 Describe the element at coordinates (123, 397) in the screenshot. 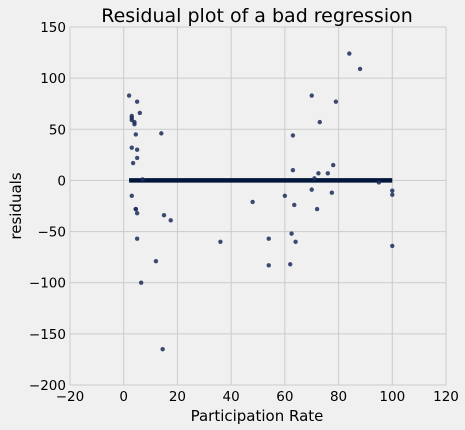

I see `x-tick-label: 0` at that location.